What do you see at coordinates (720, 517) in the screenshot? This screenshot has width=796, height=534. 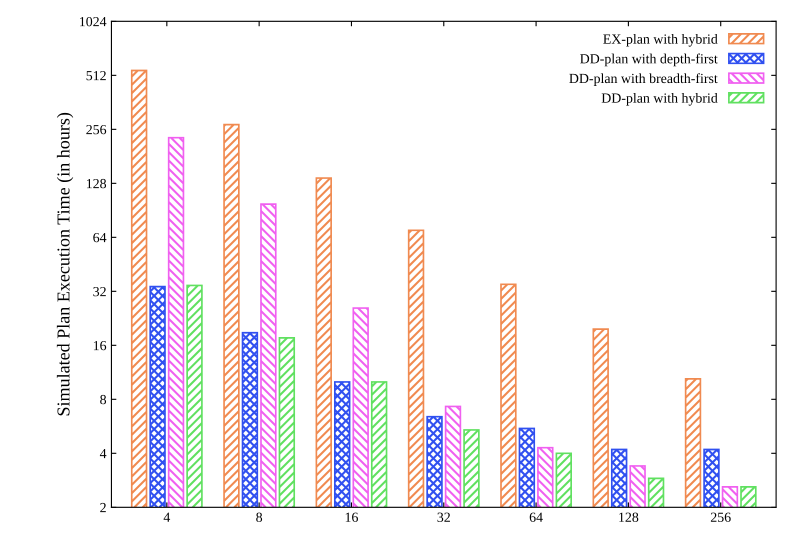 I see `x-tick-label: 256` at bounding box center [720, 517].